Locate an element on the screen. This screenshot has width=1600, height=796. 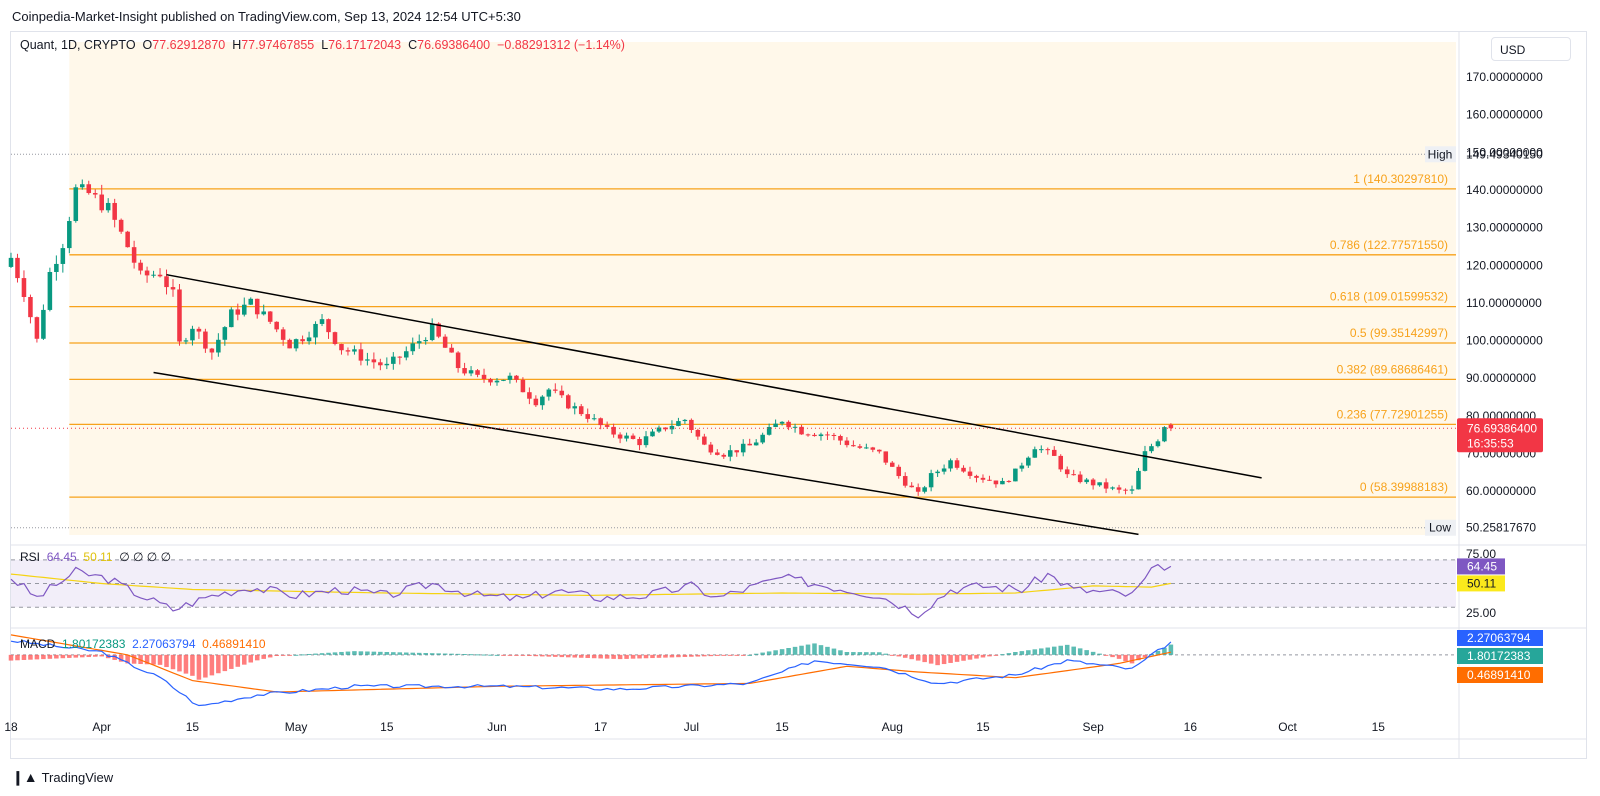
tradingview-logo-icon: ❙▲ is located at coordinates (25, 777).